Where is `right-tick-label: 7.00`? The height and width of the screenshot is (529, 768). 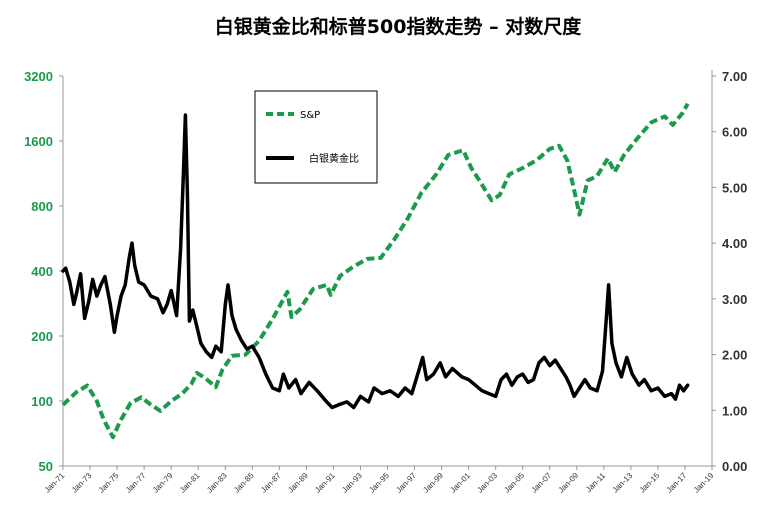
right-tick-label: 7.00 is located at coordinates (734, 76).